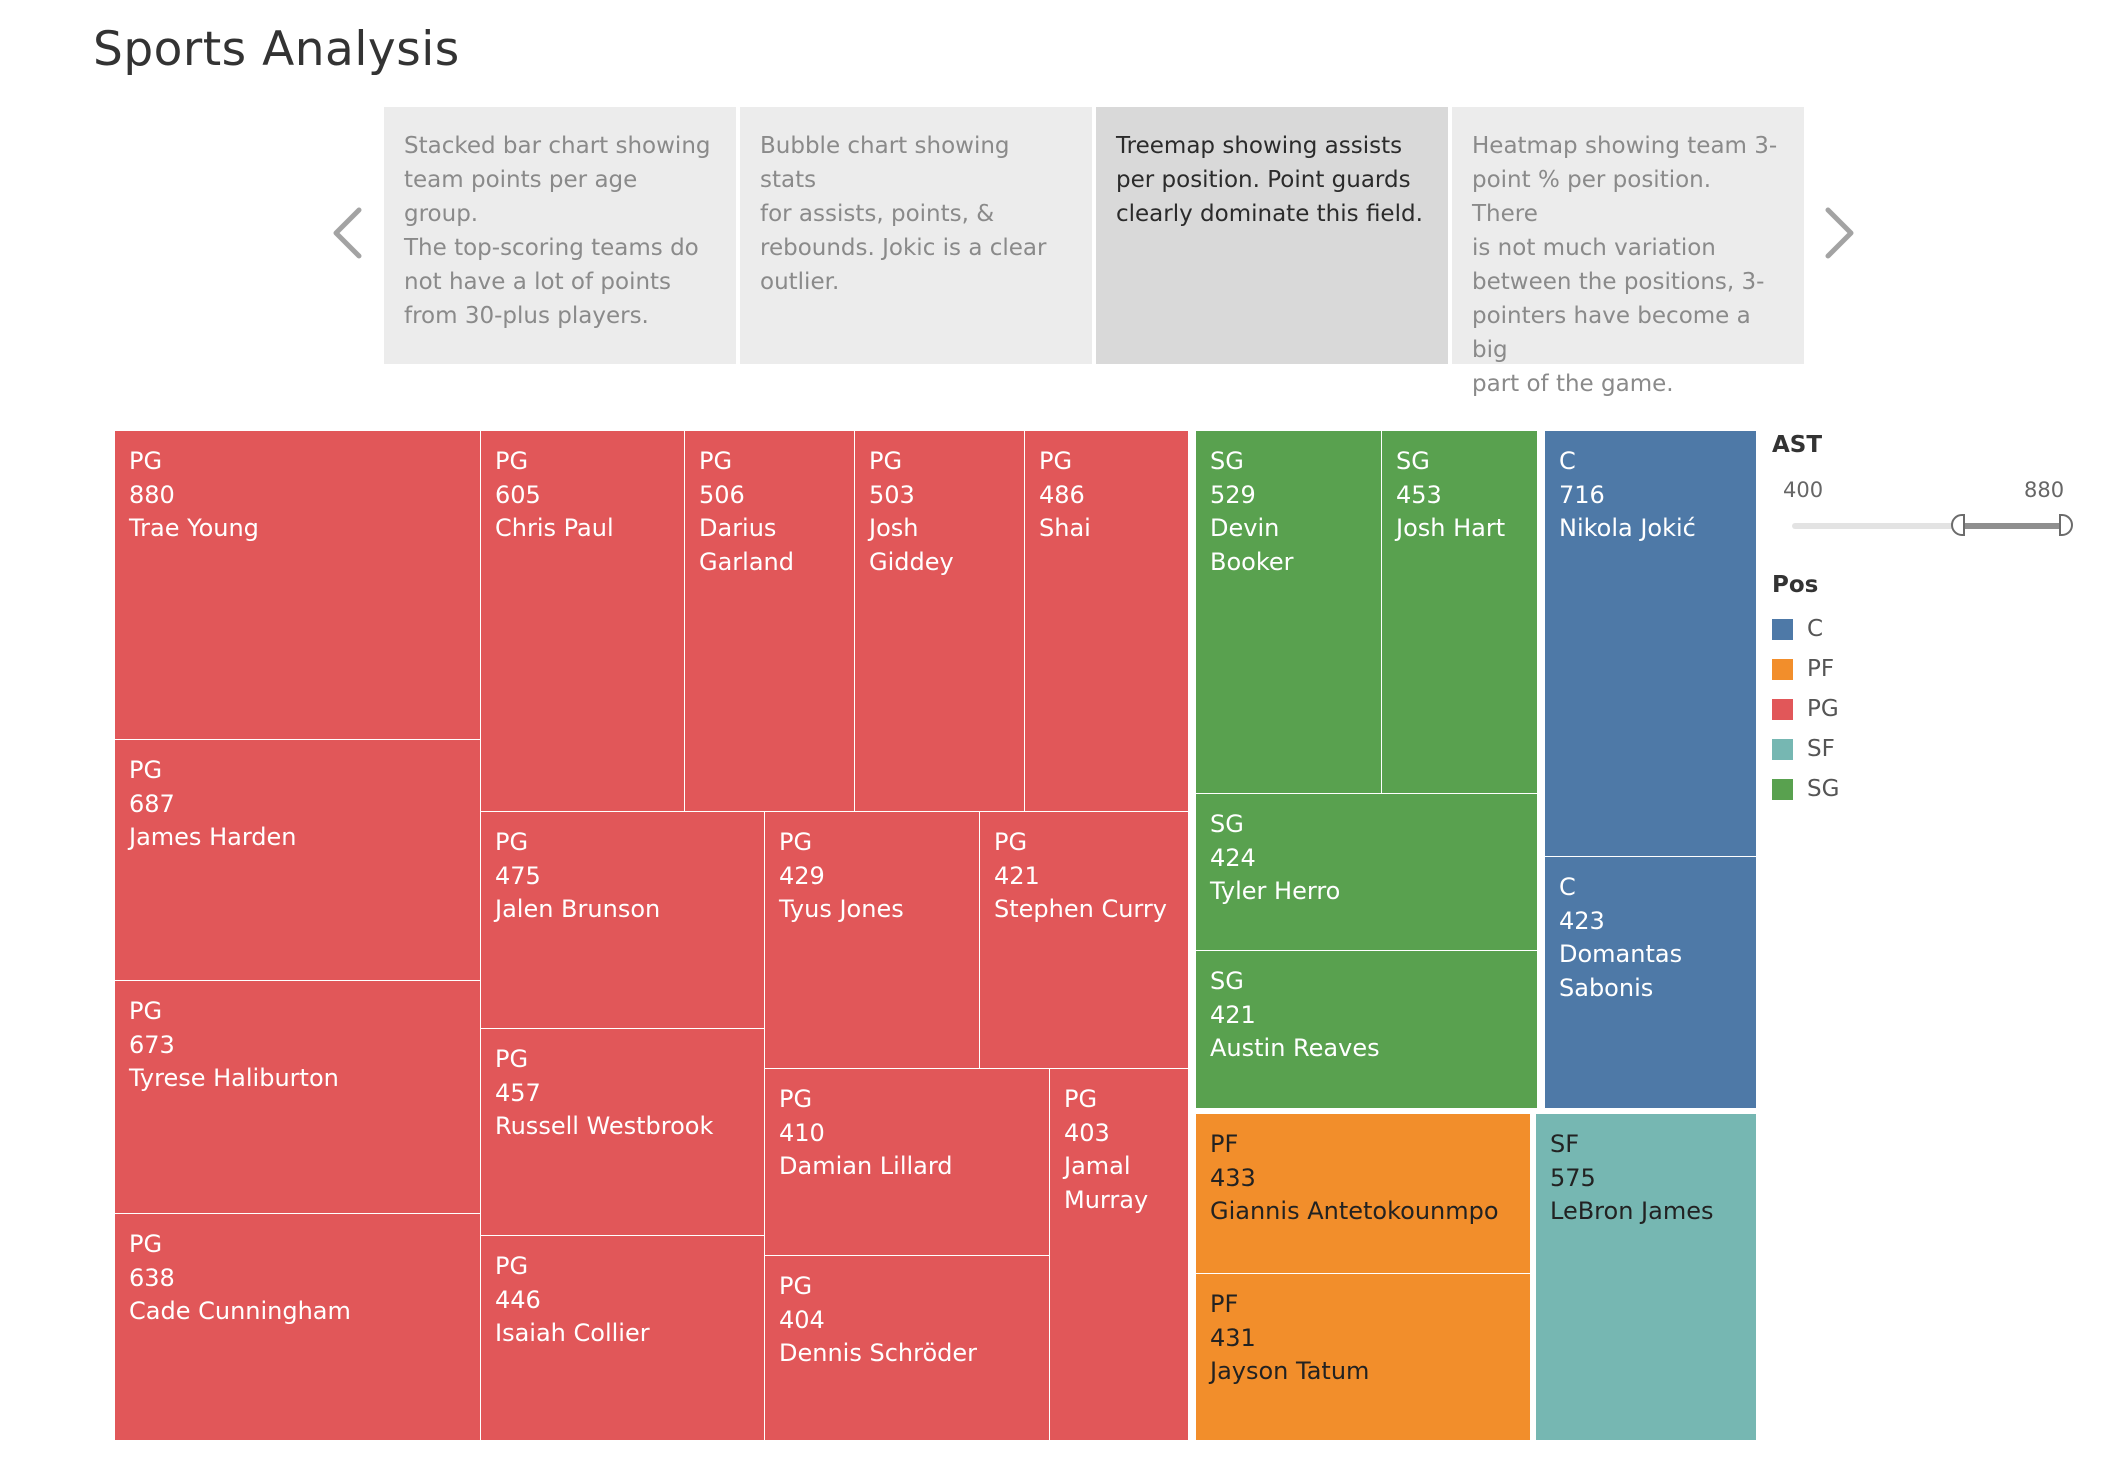 The width and height of the screenshot is (2102, 1476). I want to click on tile-player-name: Stephen Curry, so click(1080, 909).